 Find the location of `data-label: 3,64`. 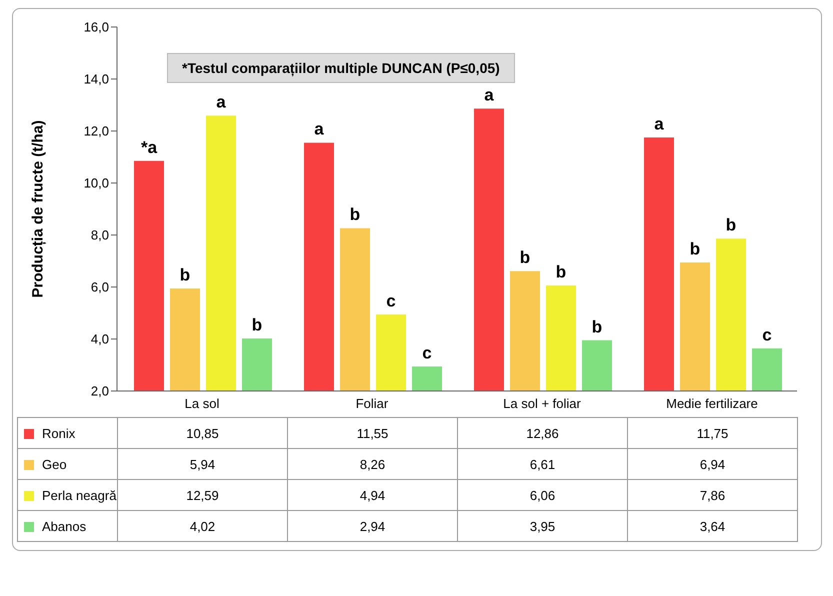

data-label: 3,64 is located at coordinates (713, 526).